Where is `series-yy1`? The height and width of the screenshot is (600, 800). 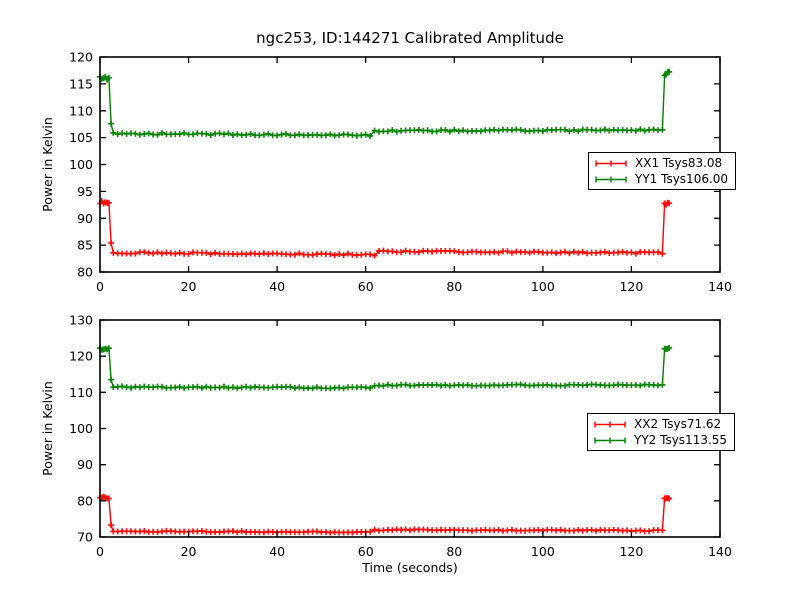 series-yy1 is located at coordinates (385, 103).